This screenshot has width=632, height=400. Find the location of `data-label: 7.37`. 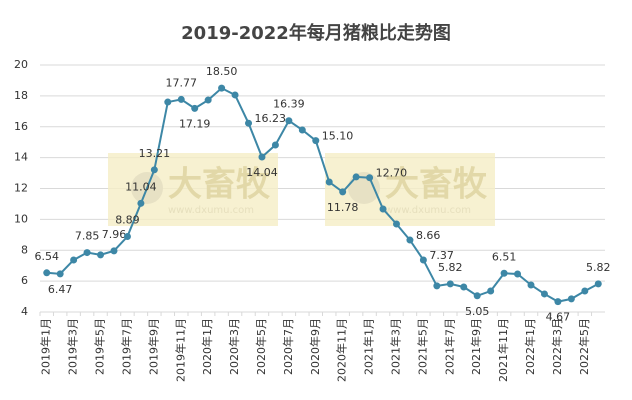

data-label: 7.37 is located at coordinates (441, 255).